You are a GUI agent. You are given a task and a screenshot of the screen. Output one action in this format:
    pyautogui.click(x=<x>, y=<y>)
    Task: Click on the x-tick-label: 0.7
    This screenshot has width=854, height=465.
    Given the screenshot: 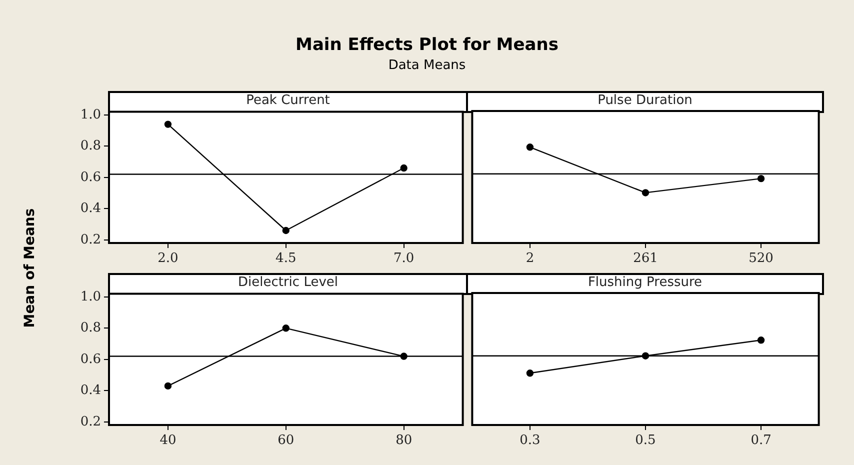 What is the action you would take?
    pyautogui.click(x=761, y=440)
    